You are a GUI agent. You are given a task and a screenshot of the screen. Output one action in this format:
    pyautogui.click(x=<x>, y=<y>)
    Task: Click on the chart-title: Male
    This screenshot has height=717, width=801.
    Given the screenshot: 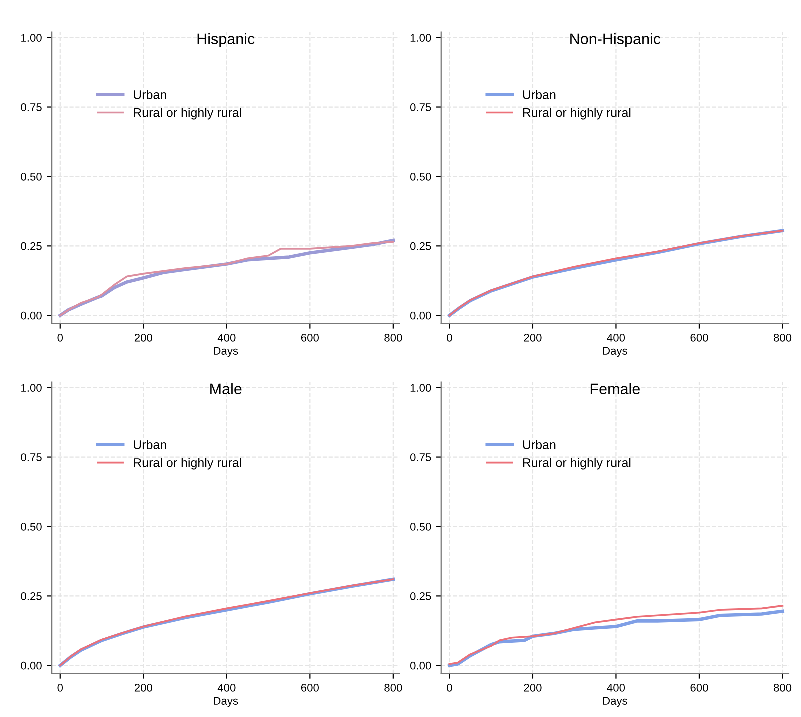 What is the action you would take?
    pyautogui.click(x=226, y=389)
    